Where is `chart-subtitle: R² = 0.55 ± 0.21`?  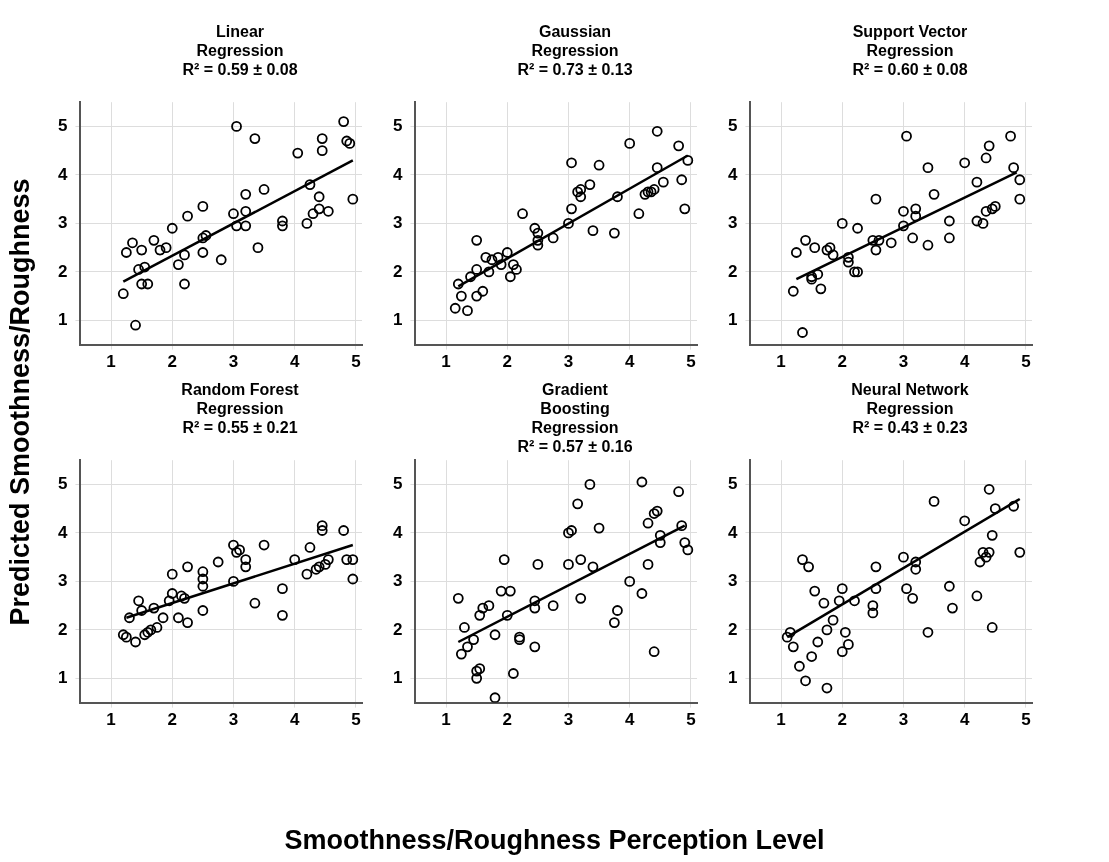 chart-subtitle: R² = 0.55 ± 0.21 is located at coordinates (240, 427).